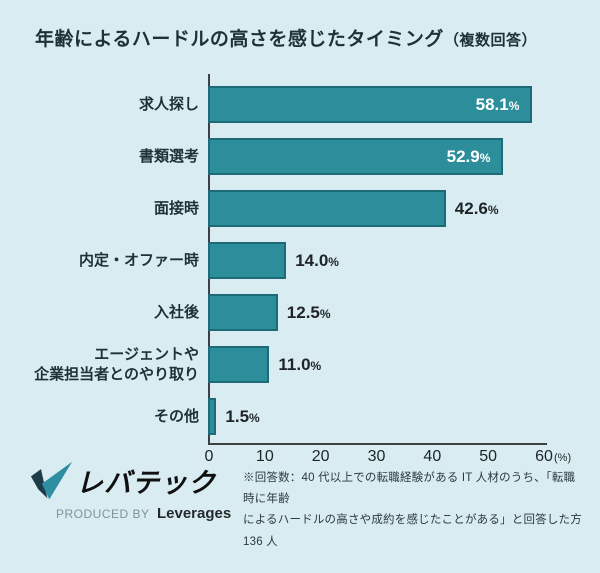 The width and height of the screenshot is (600, 573). I want to click on produced-by-line: PRODUCED BY Leverages, so click(130, 514).